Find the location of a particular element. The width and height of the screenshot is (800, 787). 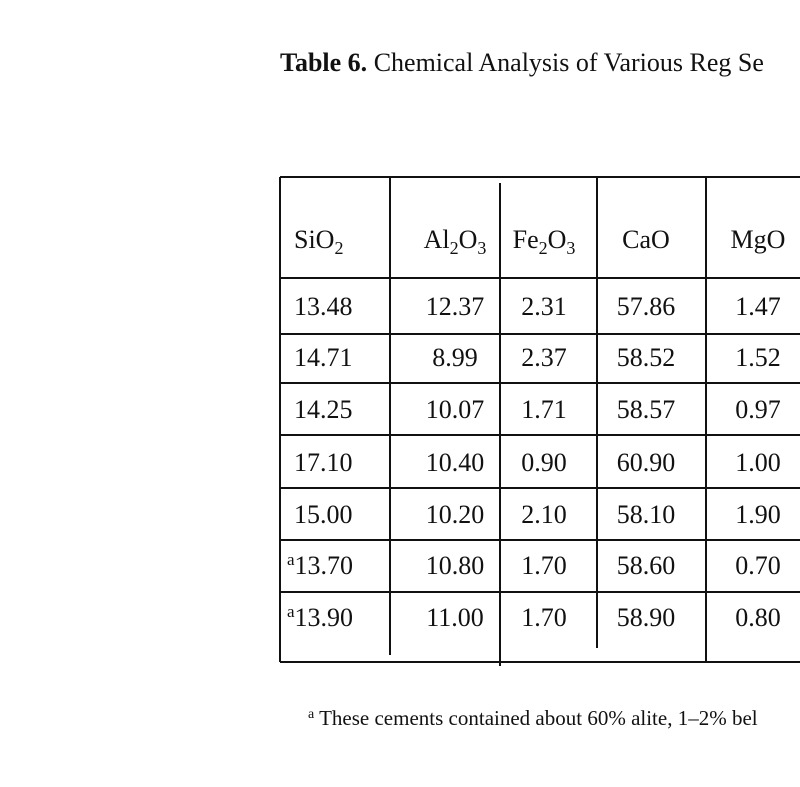

column-header: Al2O3 is located at coordinates (455, 241).